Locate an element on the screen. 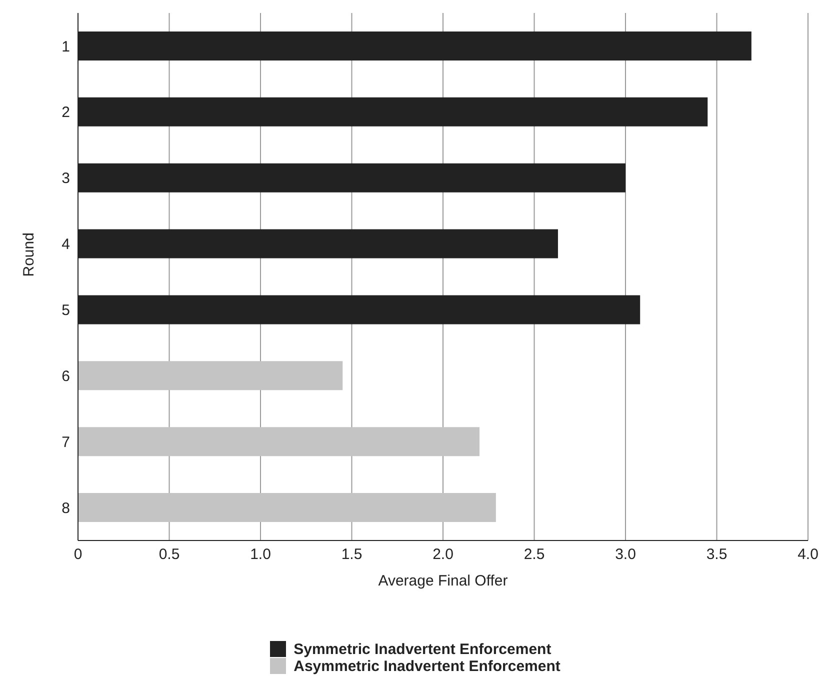  x-tick-label: 3.0 is located at coordinates (625, 555).